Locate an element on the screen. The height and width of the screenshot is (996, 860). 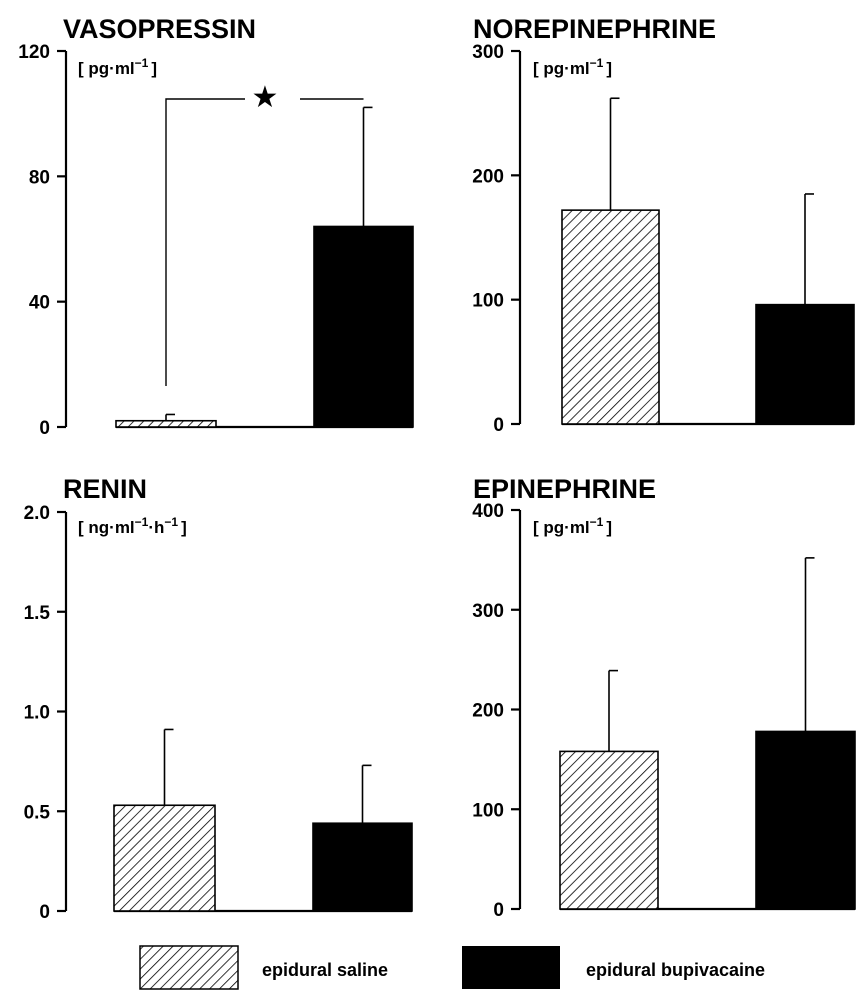
legend-label-saline: epidural saline is located at coordinates (325, 970).